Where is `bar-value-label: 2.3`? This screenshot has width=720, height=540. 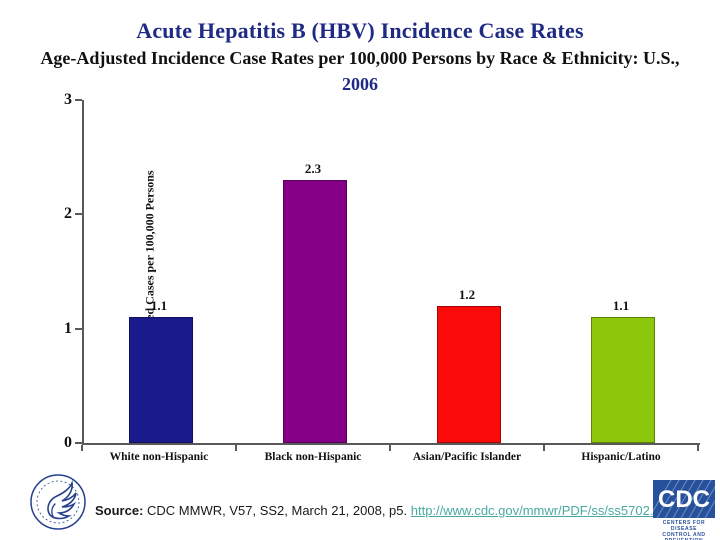
bar-value-label: 2.3 is located at coordinates (313, 169).